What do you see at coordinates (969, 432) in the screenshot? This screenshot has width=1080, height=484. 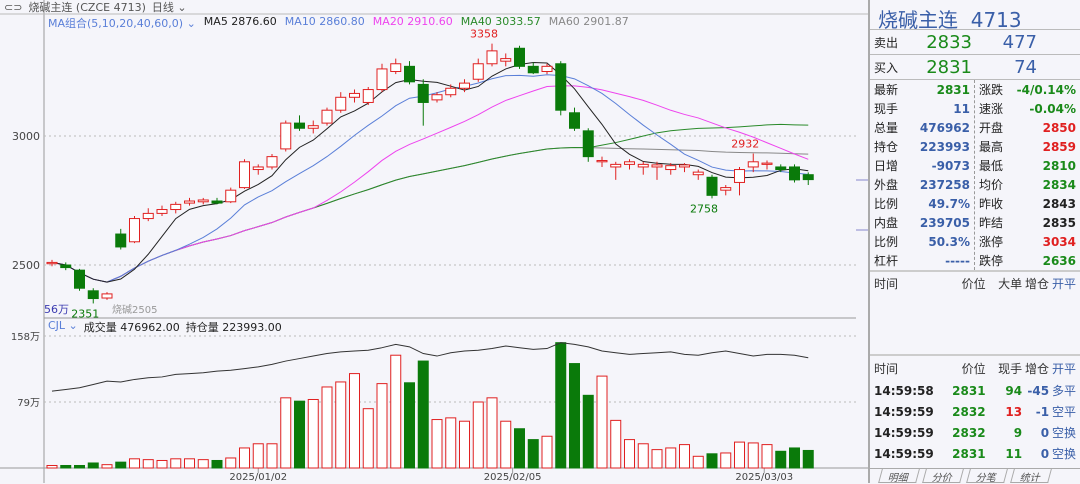 I see `tick-cell: 2832` at bounding box center [969, 432].